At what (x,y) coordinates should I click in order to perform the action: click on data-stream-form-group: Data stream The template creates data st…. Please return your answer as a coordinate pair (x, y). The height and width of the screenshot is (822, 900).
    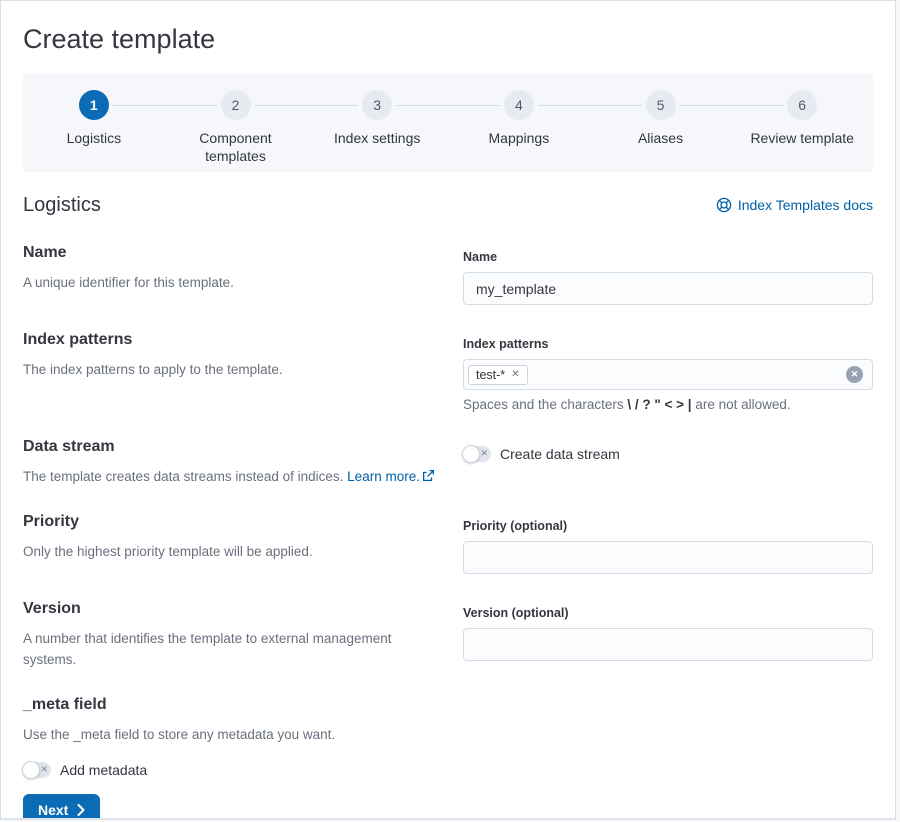
    Looking at the image, I should click on (448, 461).